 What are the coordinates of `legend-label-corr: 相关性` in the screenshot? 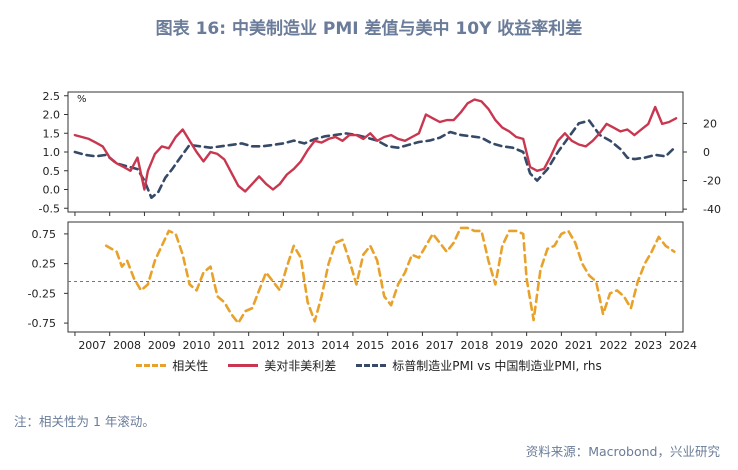 It's located at (190, 366).